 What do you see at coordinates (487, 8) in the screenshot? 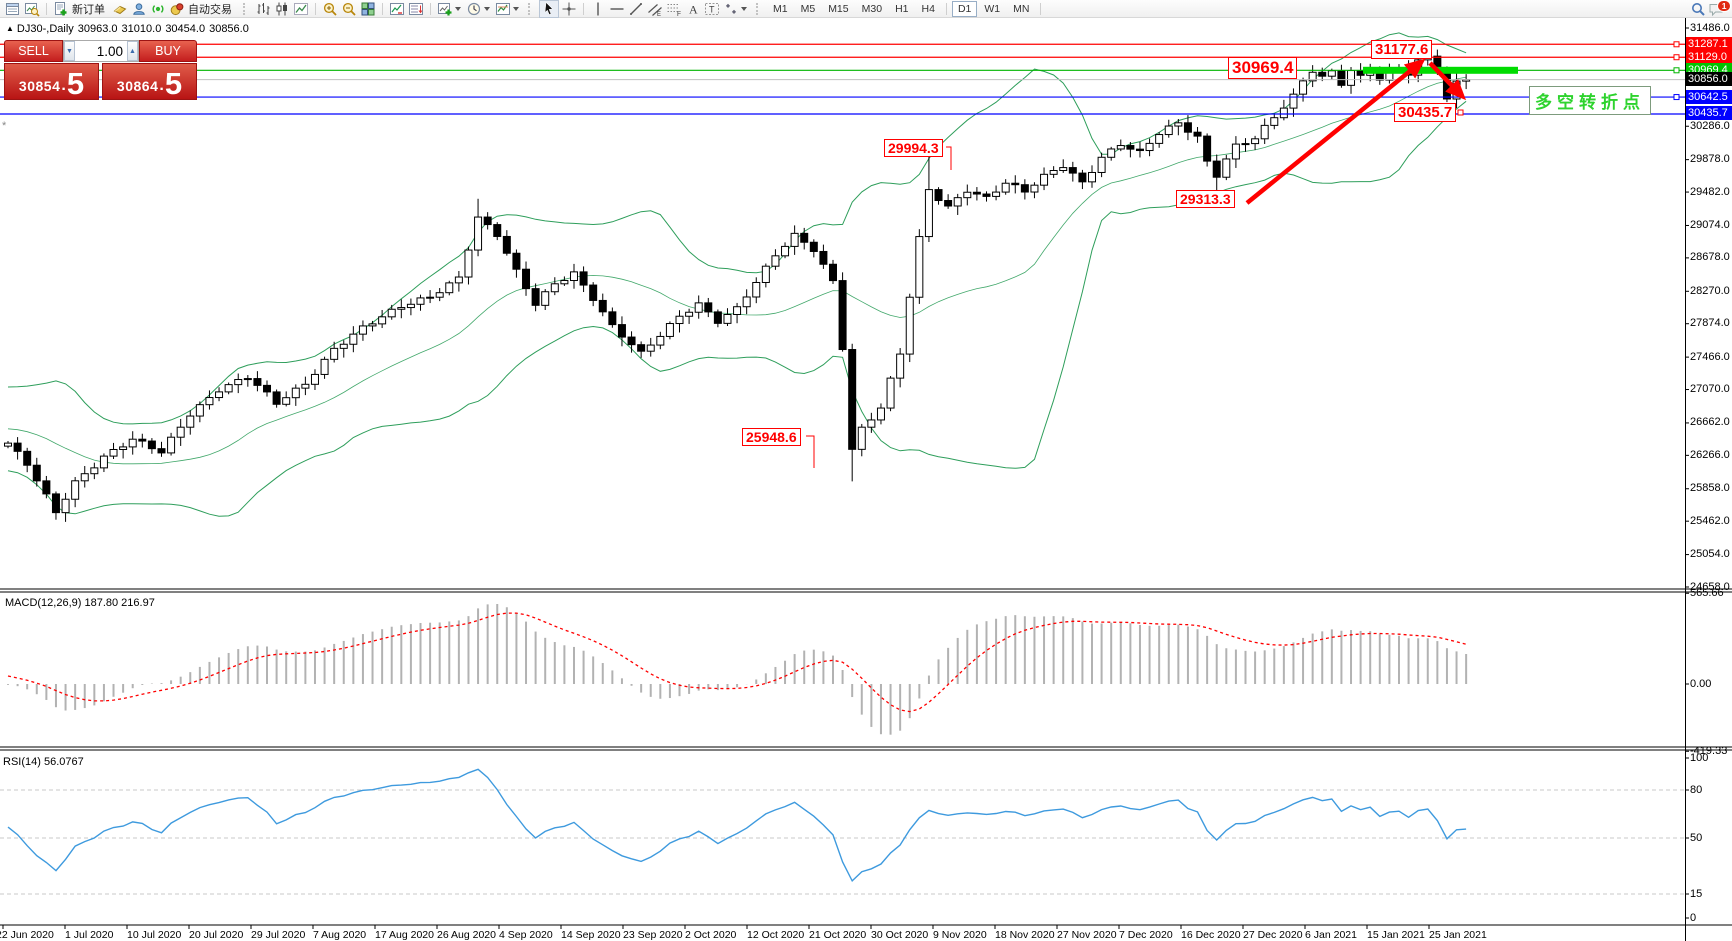
I see `period-dropdown-caret` at bounding box center [487, 8].